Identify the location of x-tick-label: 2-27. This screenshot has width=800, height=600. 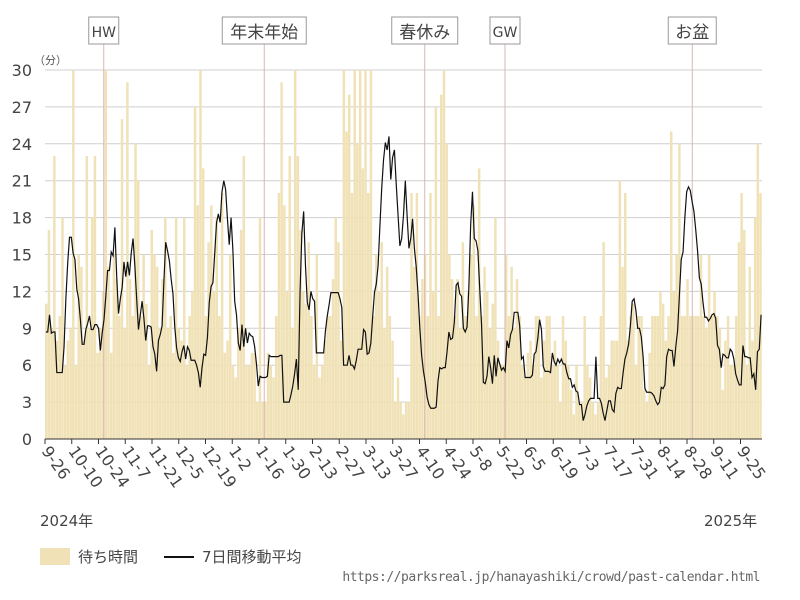
(350, 462).